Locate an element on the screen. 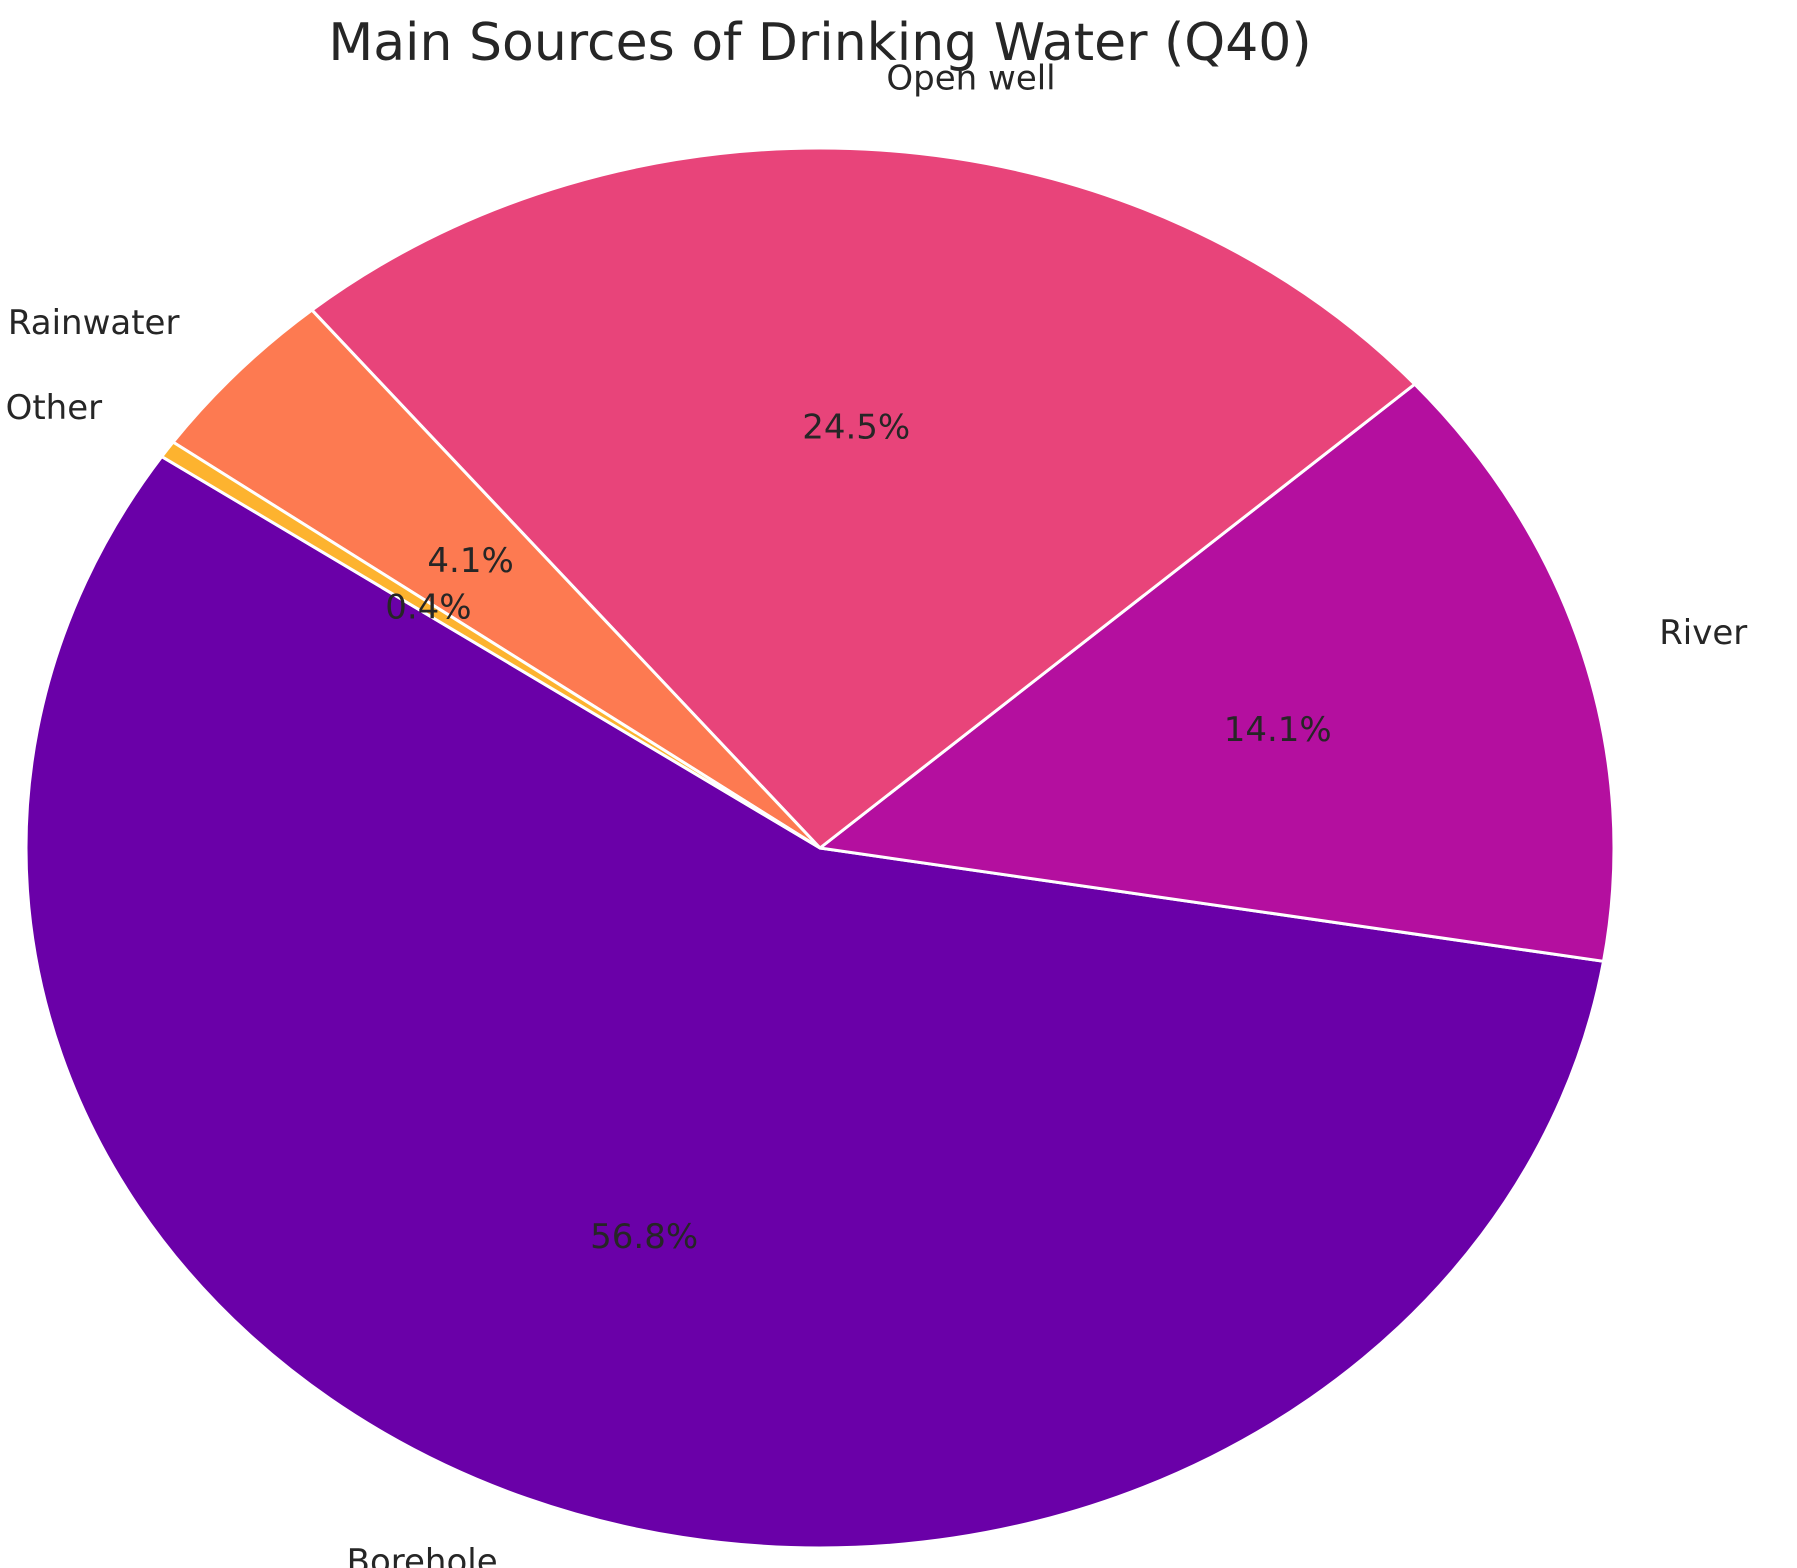 This screenshot has width=1797, height=1568. slice-label-other: Other is located at coordinates (54, 408).